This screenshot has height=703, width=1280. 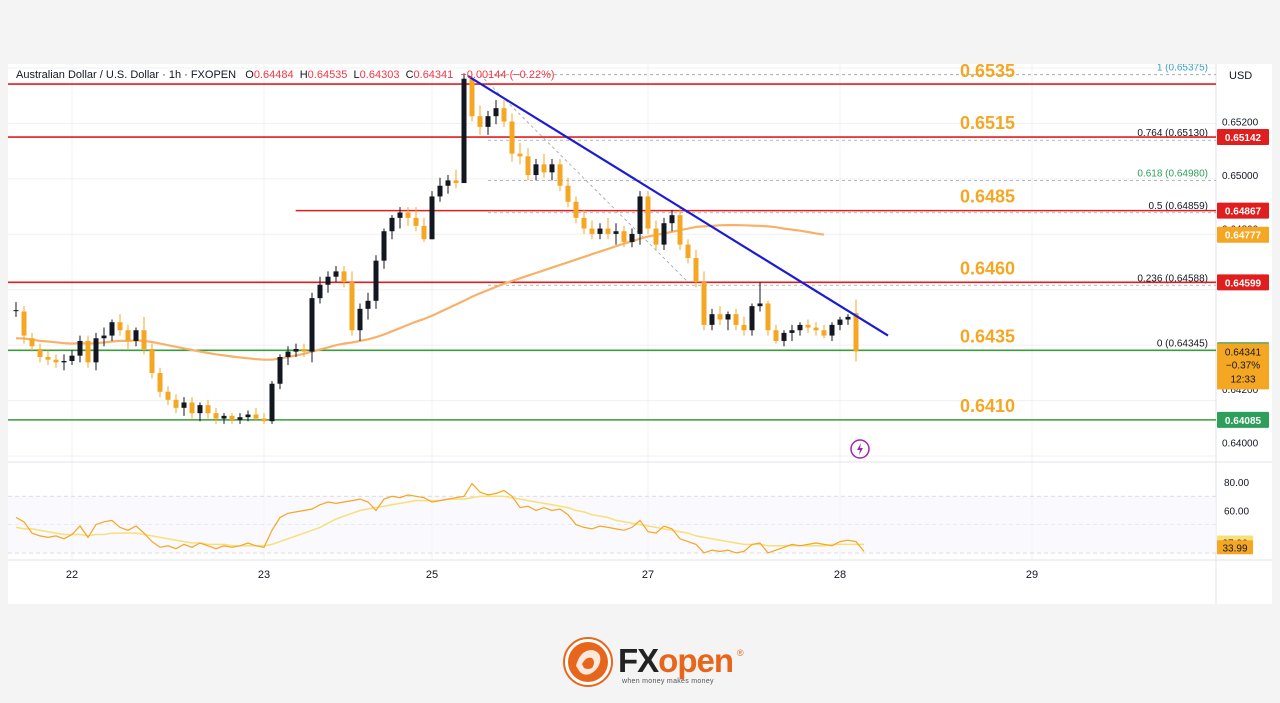 I want to click on y-tick-label: 0.64200, so click(x=1240, y=390).